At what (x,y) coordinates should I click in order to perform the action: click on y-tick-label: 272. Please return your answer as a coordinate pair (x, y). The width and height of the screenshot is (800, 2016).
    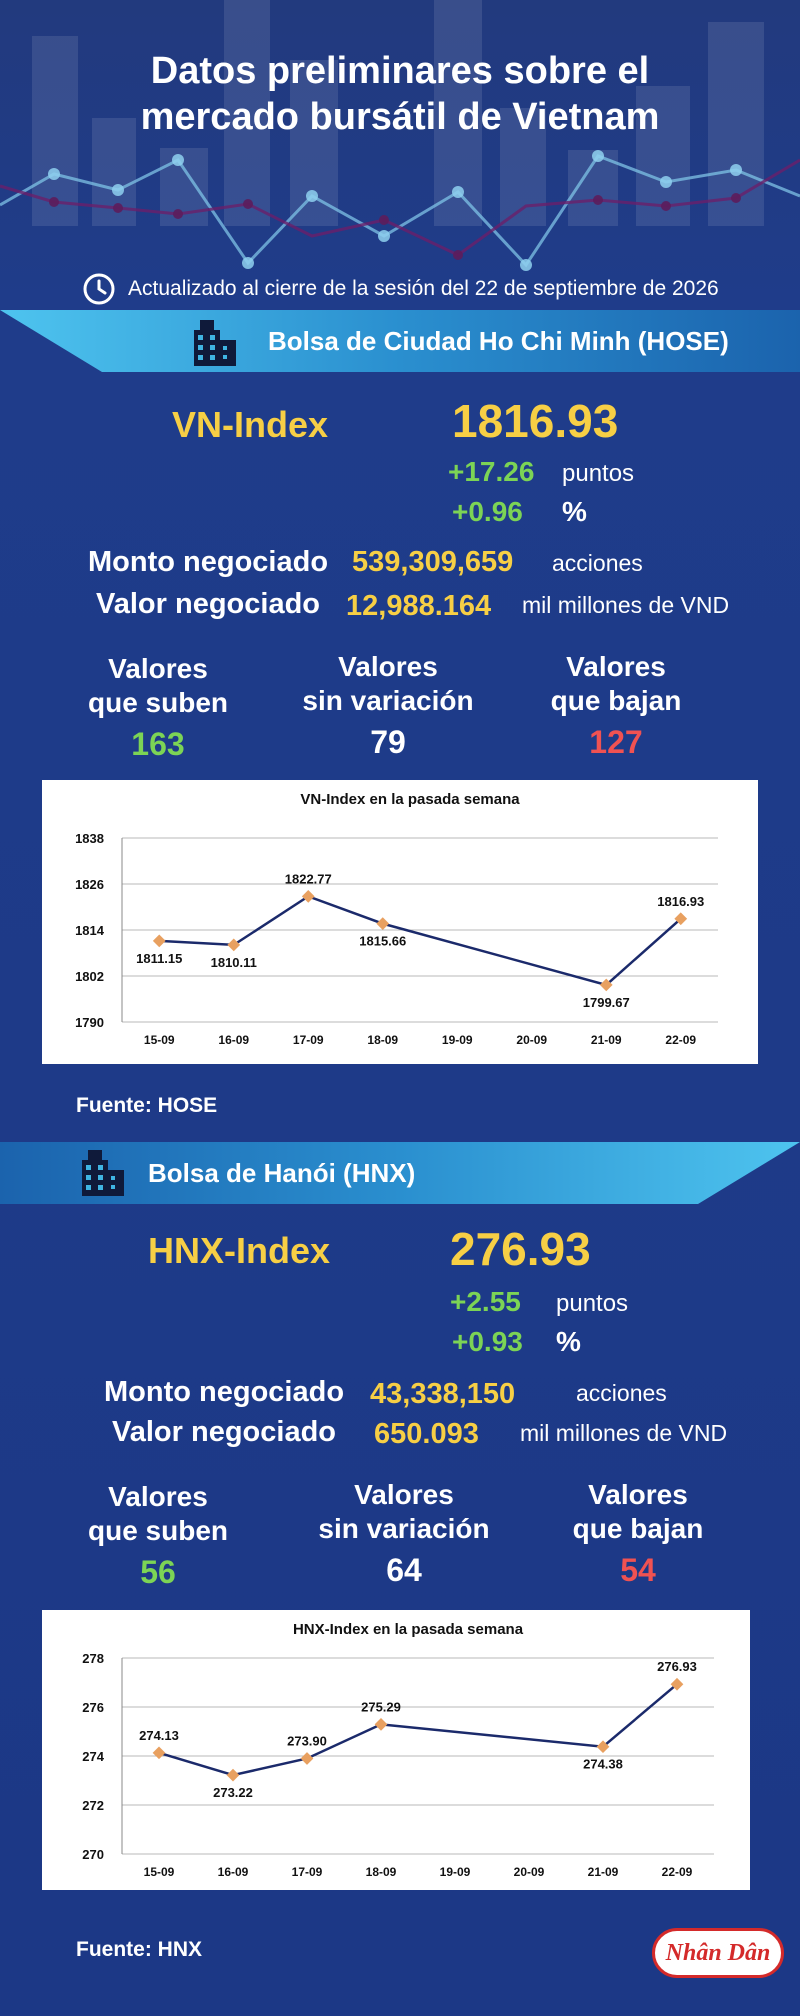
    Looking at the image, I should click on (93, 1805).